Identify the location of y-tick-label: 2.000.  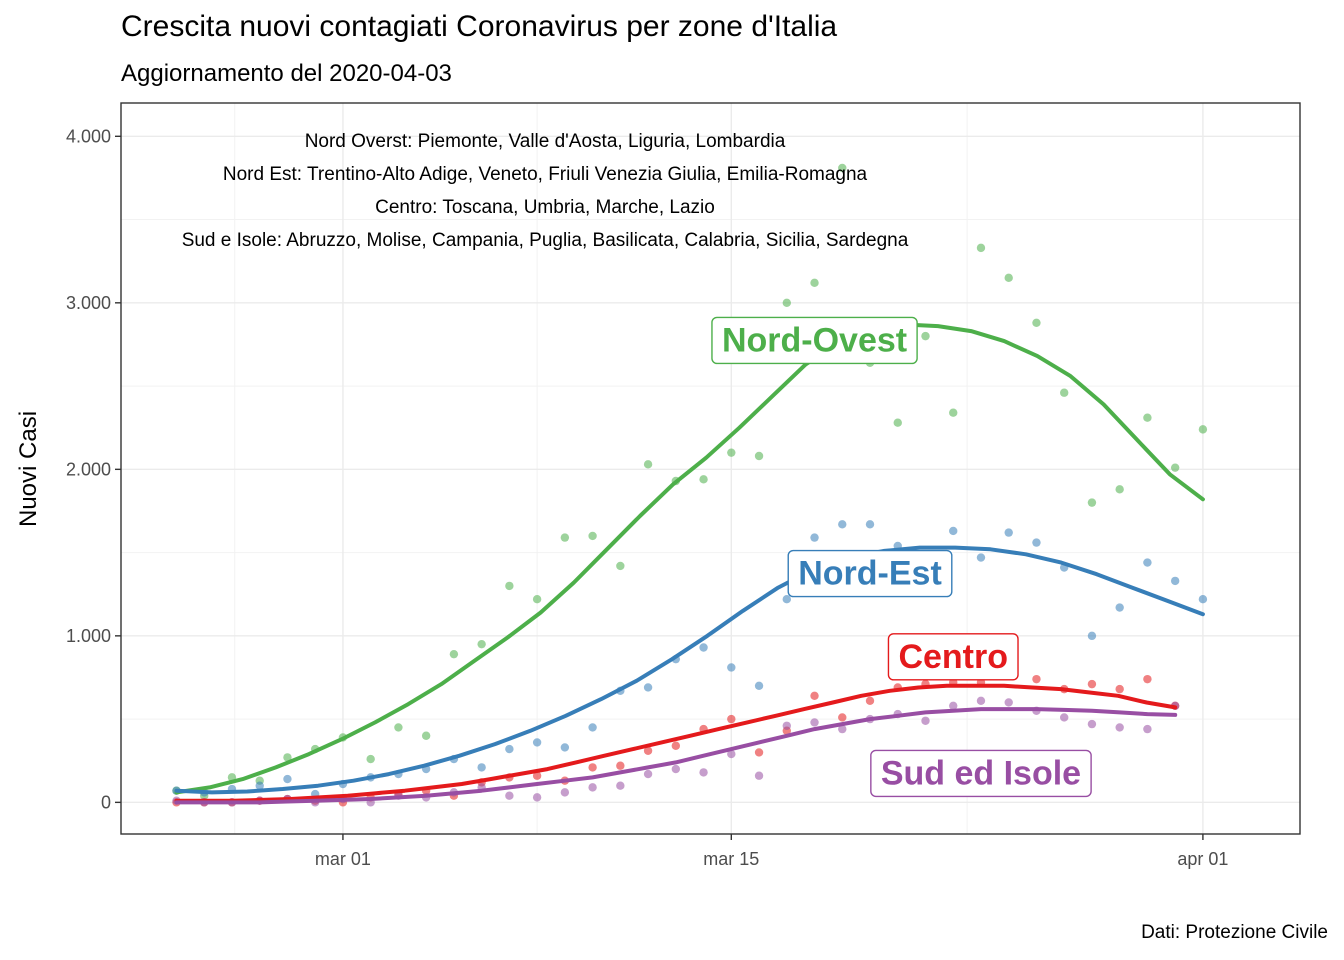
(88, 469).